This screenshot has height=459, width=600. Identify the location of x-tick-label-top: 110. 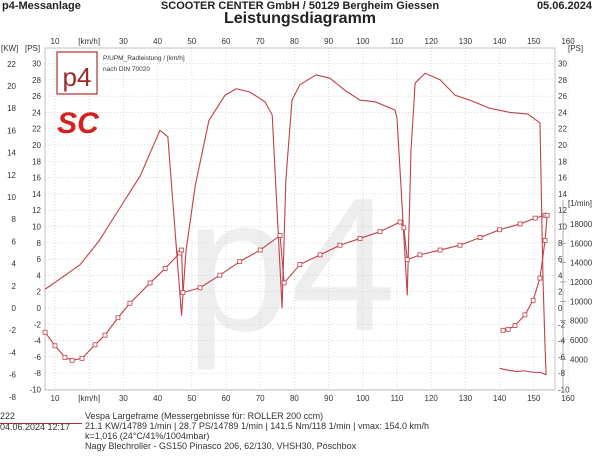
(397, 41).